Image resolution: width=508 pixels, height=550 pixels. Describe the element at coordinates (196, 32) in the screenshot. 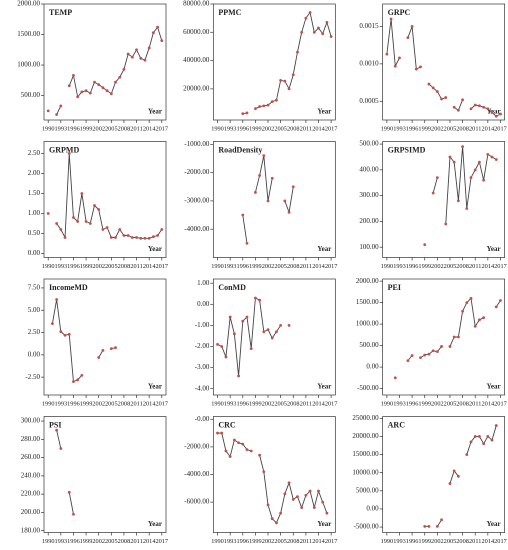

I see `y-tick-label: 60000.00` at that location.